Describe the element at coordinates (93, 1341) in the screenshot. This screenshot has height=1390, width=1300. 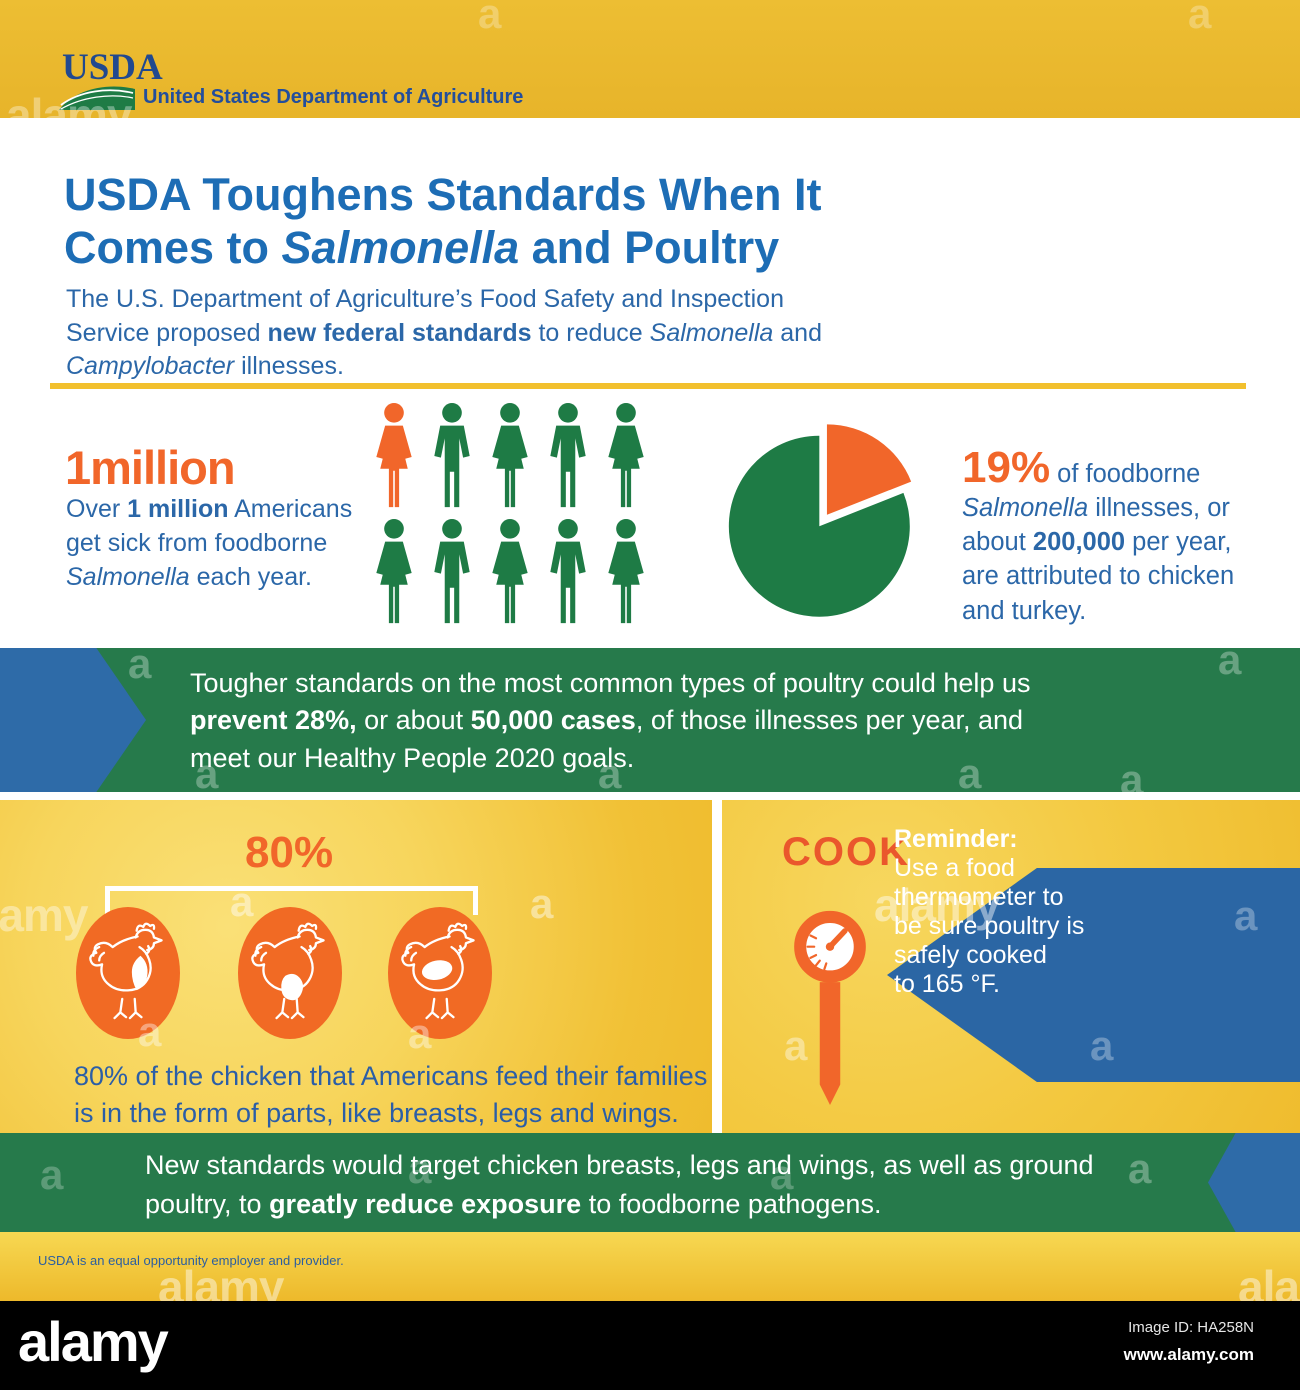
I see `alamy-logo: alamy` at that location.